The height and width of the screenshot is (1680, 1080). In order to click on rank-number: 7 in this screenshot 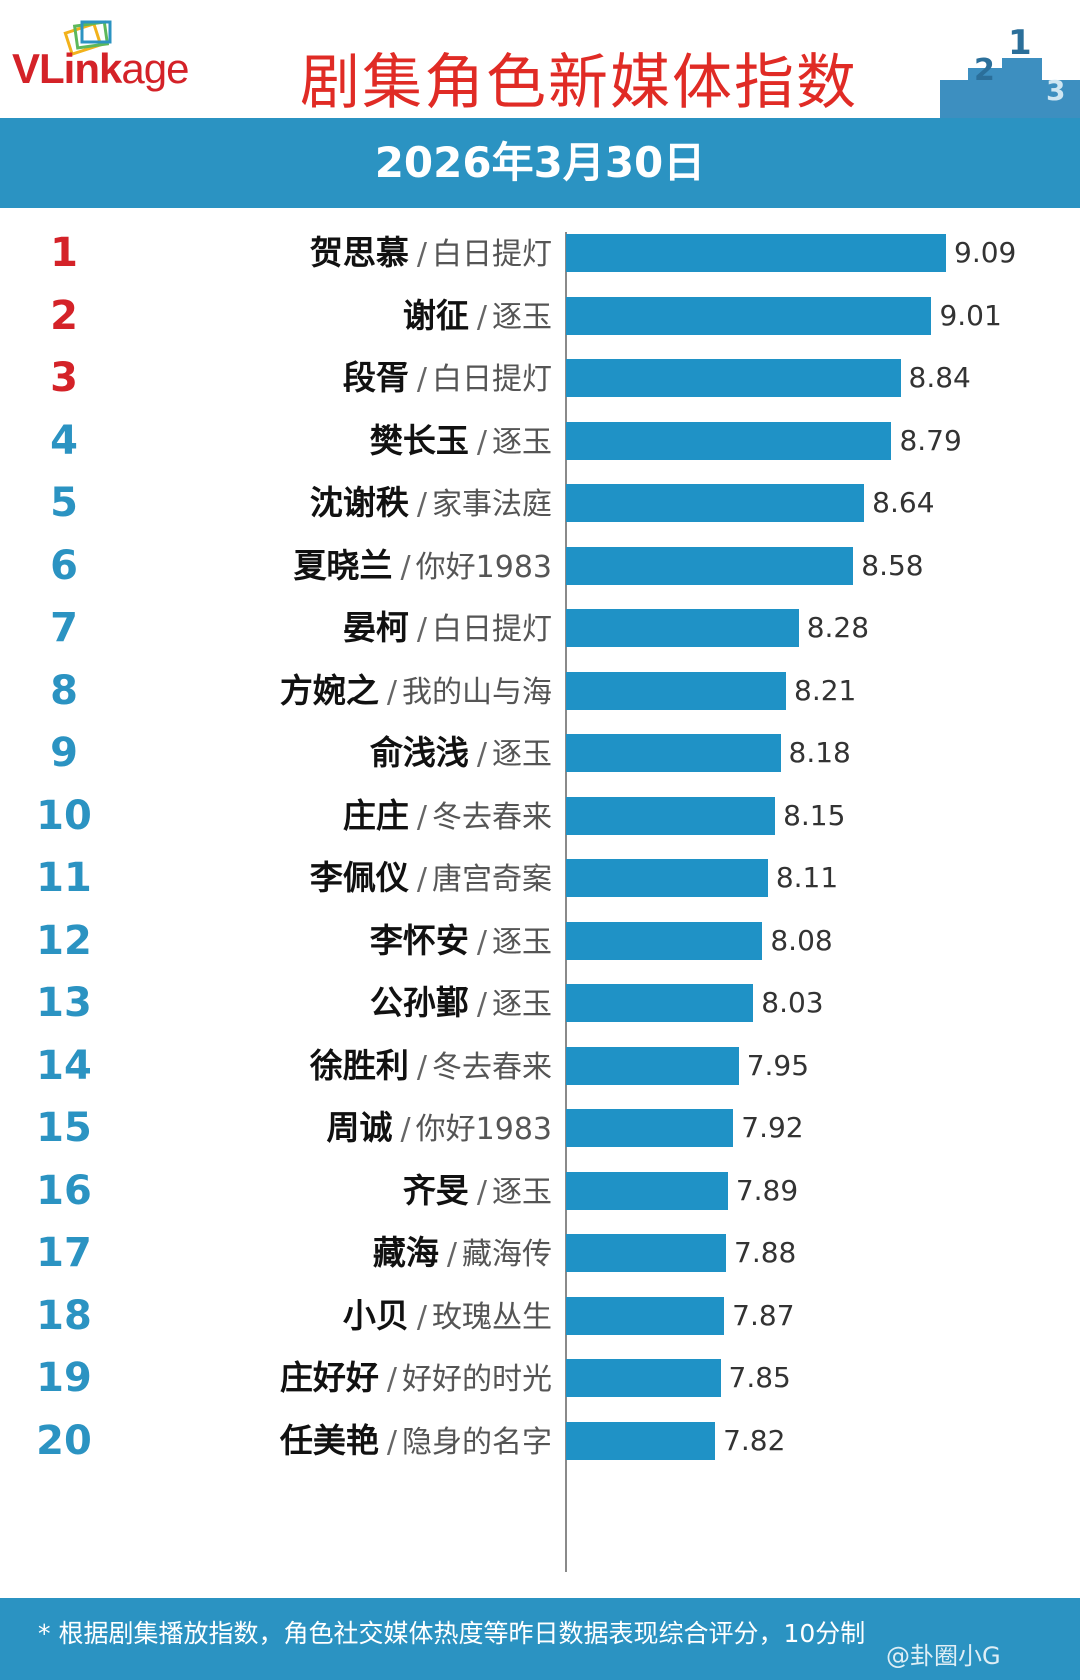, I will do `click(64, 628)`.